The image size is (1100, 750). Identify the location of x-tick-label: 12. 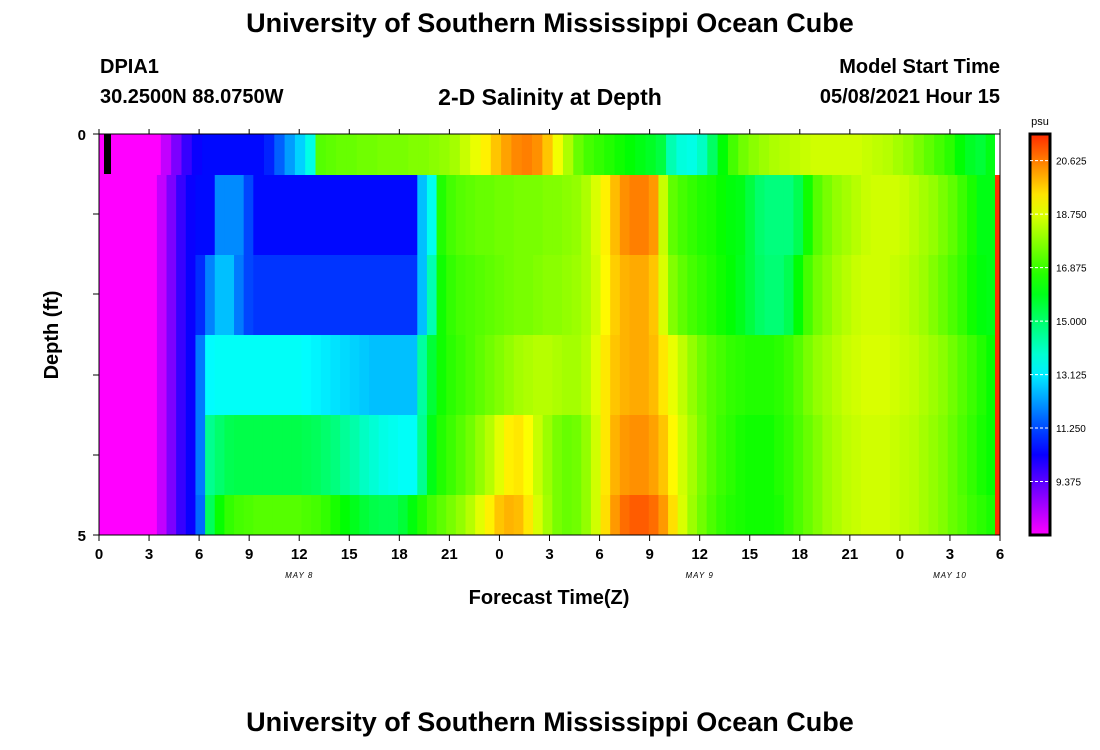
(299, 554).